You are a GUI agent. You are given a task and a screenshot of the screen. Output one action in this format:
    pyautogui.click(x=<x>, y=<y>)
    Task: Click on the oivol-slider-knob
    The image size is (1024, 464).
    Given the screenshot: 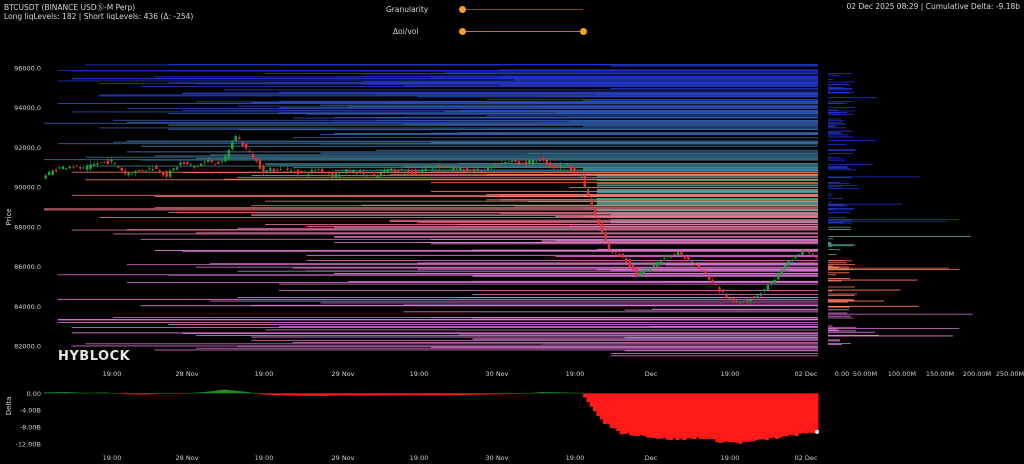 What is the action you would take?
    pyautogui.click(x=583, y=31)
    